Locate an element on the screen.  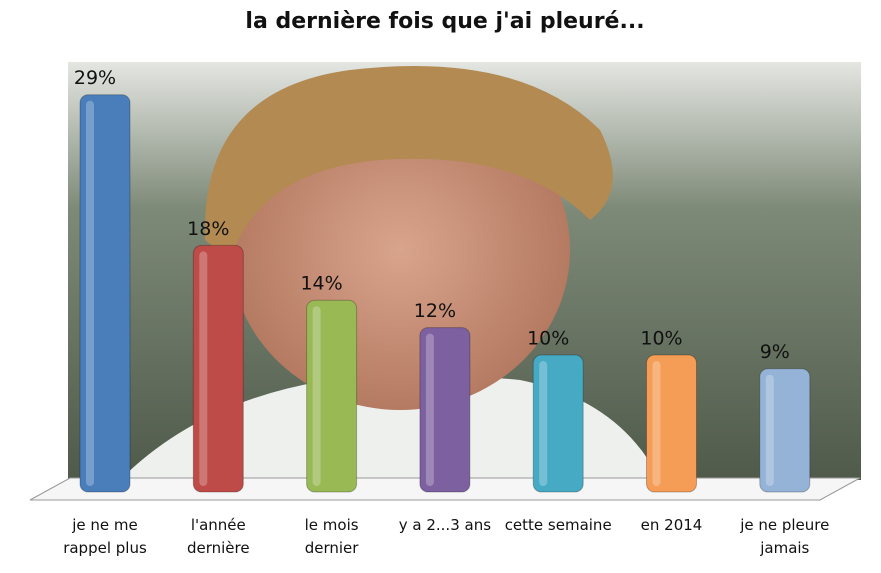
value-label: 9% is located at coordinates (775, 352).